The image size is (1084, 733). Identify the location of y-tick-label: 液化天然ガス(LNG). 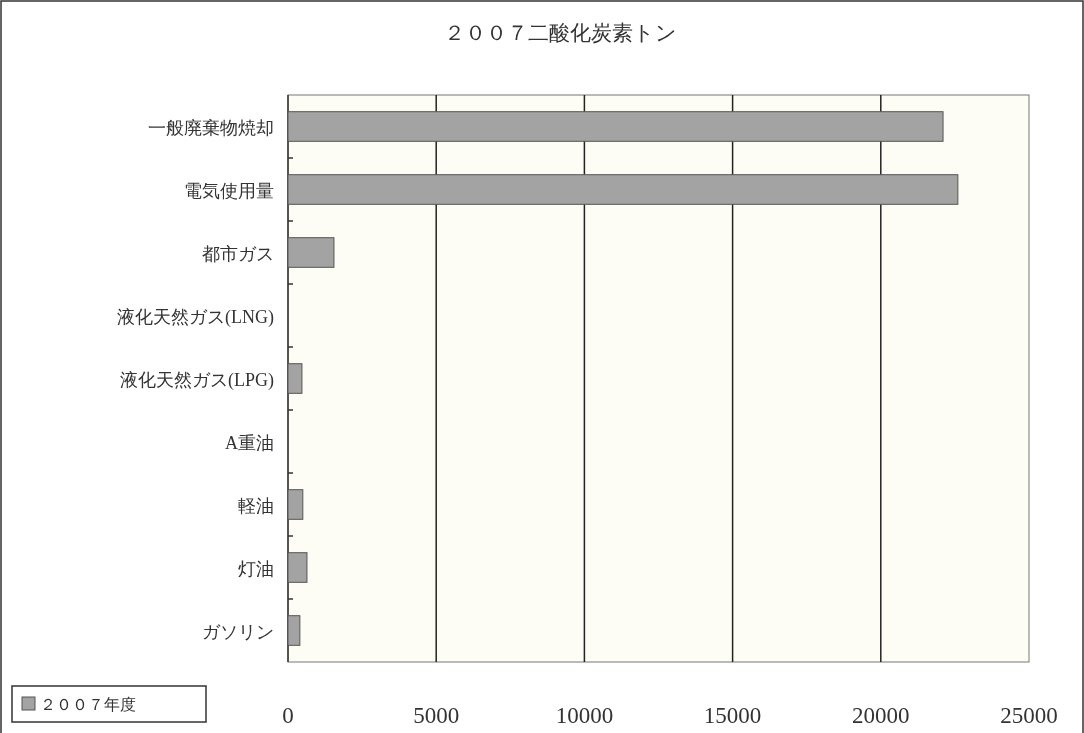
(195, 317).